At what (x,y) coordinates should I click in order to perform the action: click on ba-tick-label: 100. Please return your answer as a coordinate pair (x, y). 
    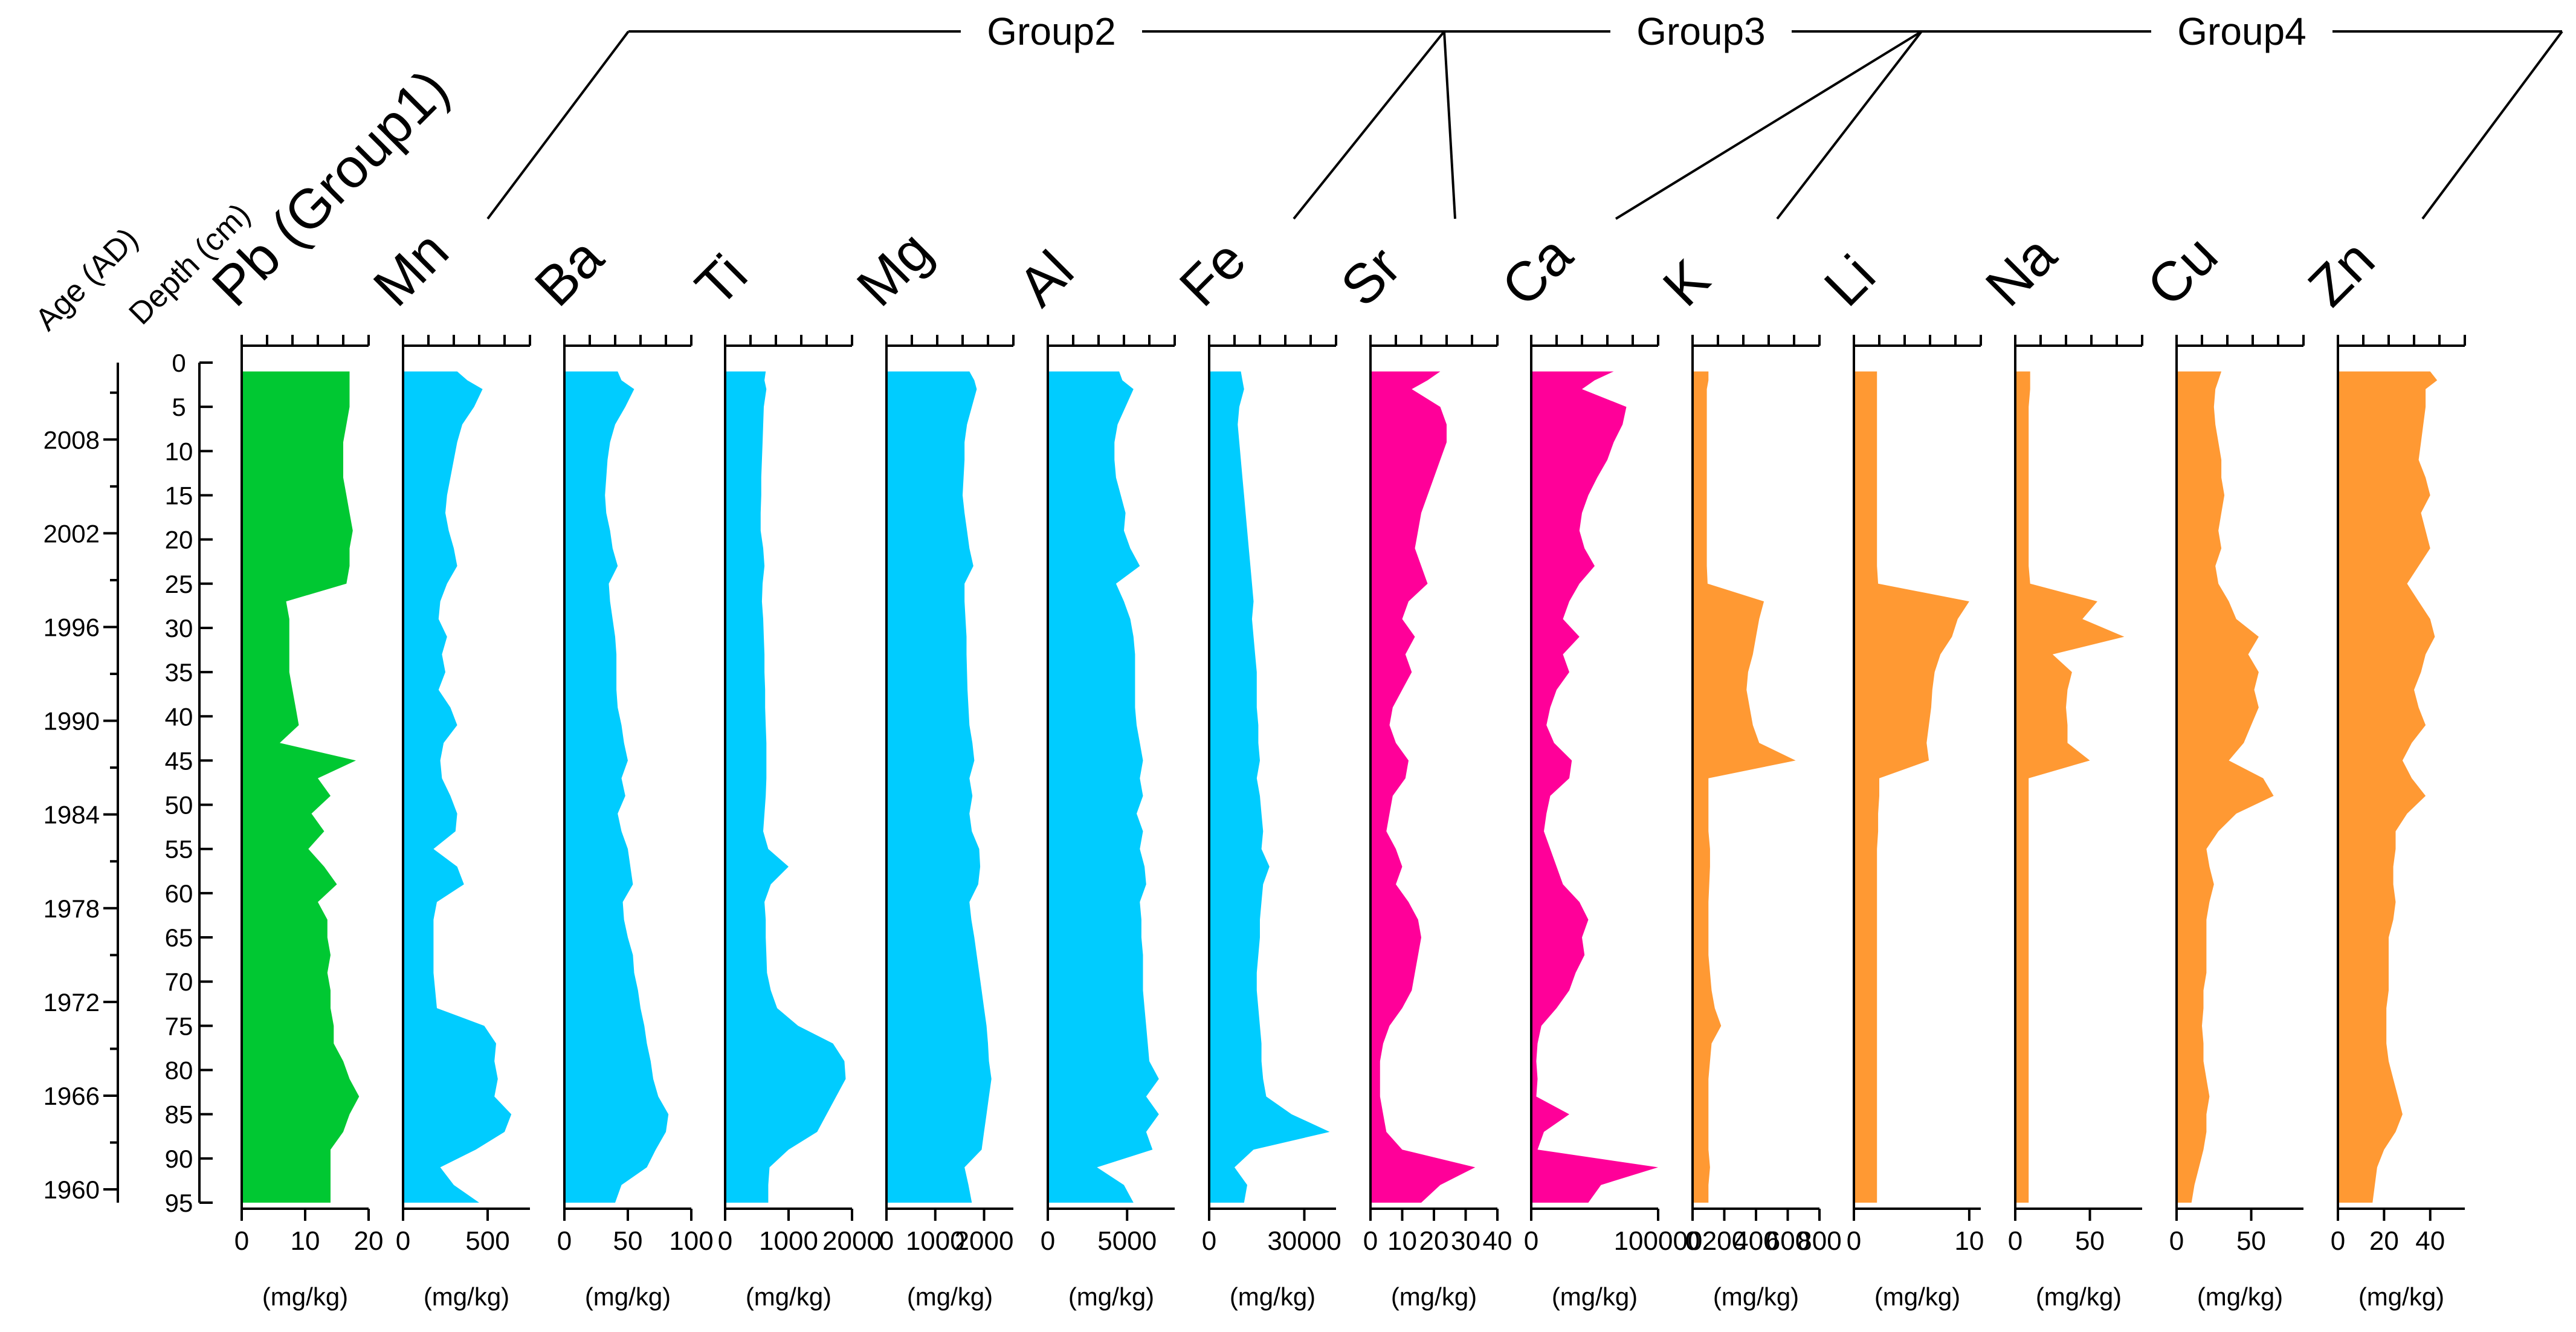
    Looking at the image, I should click on (691, 1241).